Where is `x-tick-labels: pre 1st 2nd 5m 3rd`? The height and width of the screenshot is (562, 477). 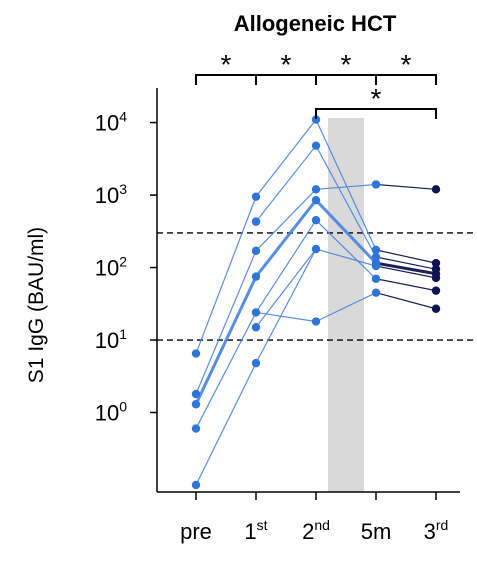
x-tick-labels: pre 1st 2nd 5m 3rd is located at coordinates (314, 518).